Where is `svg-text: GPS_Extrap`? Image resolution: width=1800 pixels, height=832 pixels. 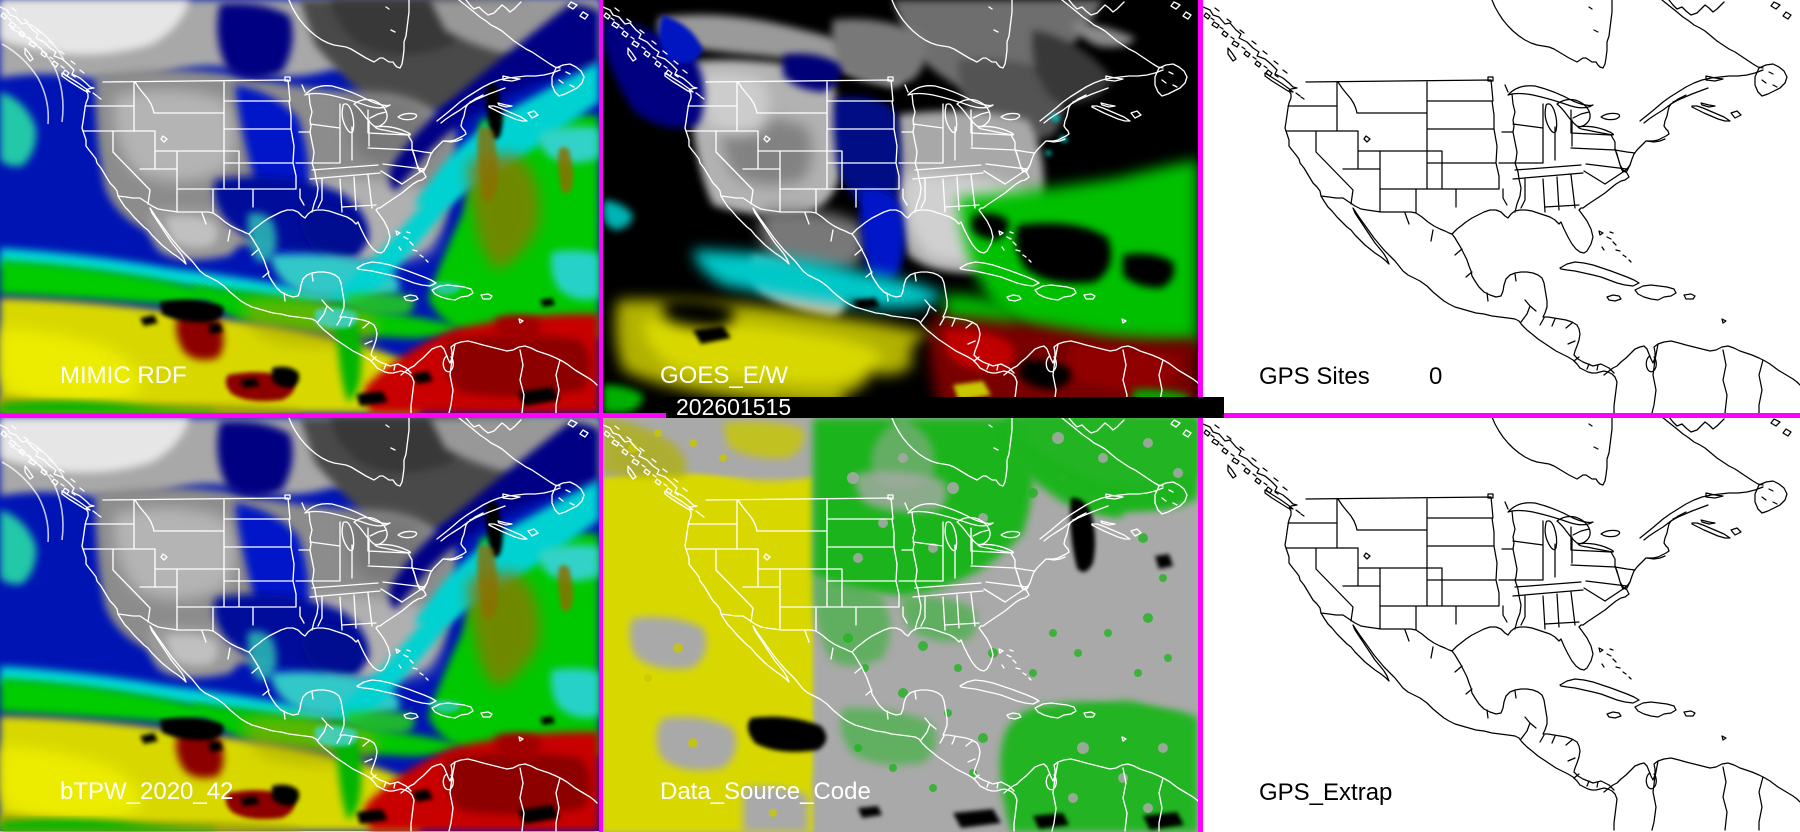
svg-text: GPS_Extrap is located at coordinates (1325, 792).